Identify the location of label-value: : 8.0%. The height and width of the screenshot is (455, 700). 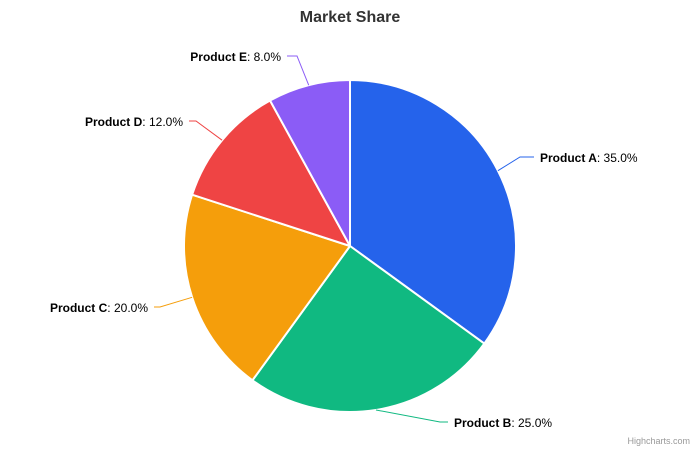
(264, 57).